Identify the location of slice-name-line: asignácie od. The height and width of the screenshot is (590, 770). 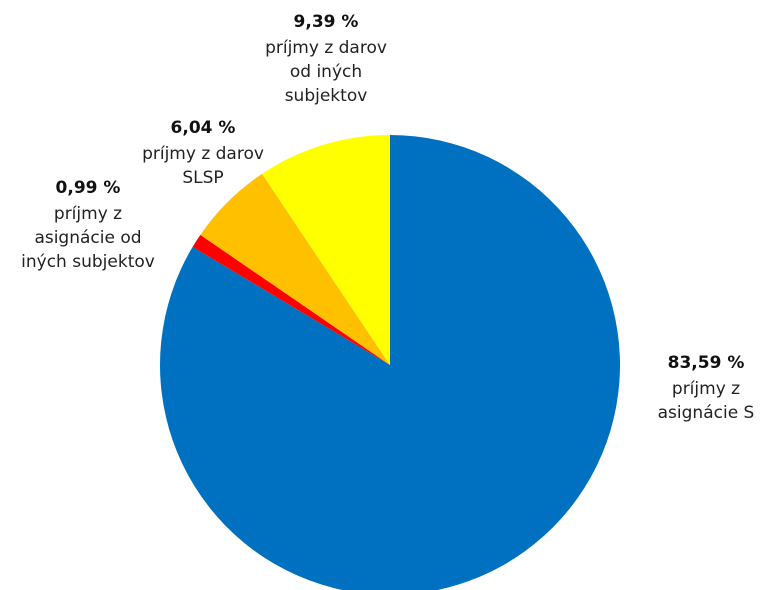
(87, 238).